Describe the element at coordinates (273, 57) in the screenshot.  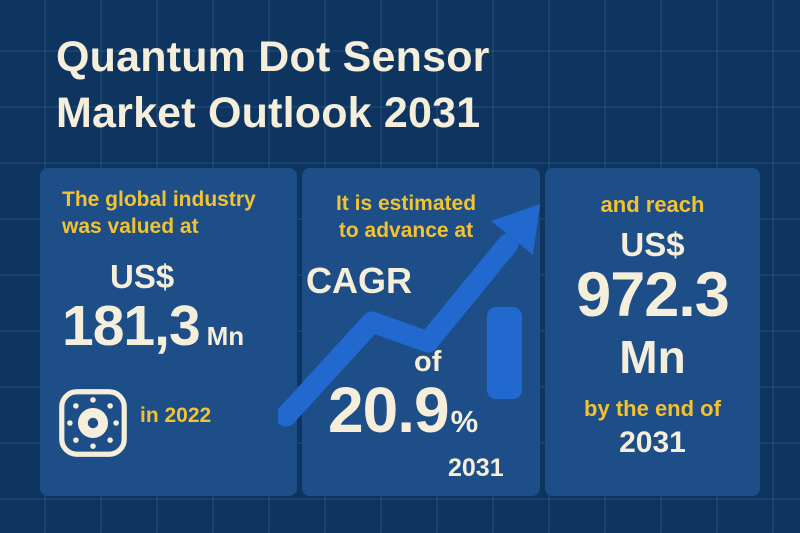
I see `title-line-1: Quantum Dot Sensor` at that location.